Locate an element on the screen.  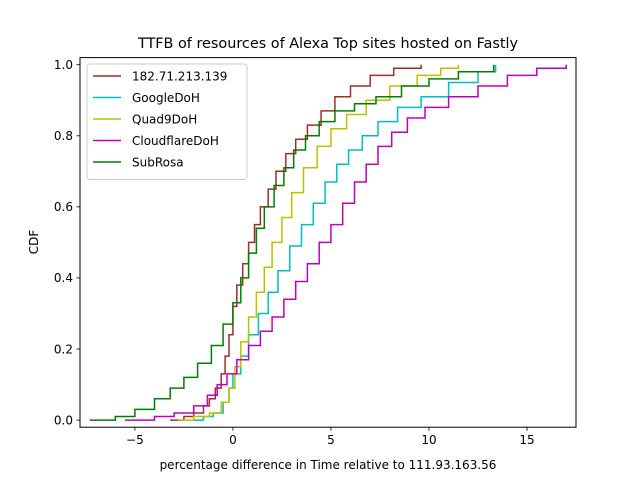
y-tick-label: 0.0 is located at coordinates (63, 420).